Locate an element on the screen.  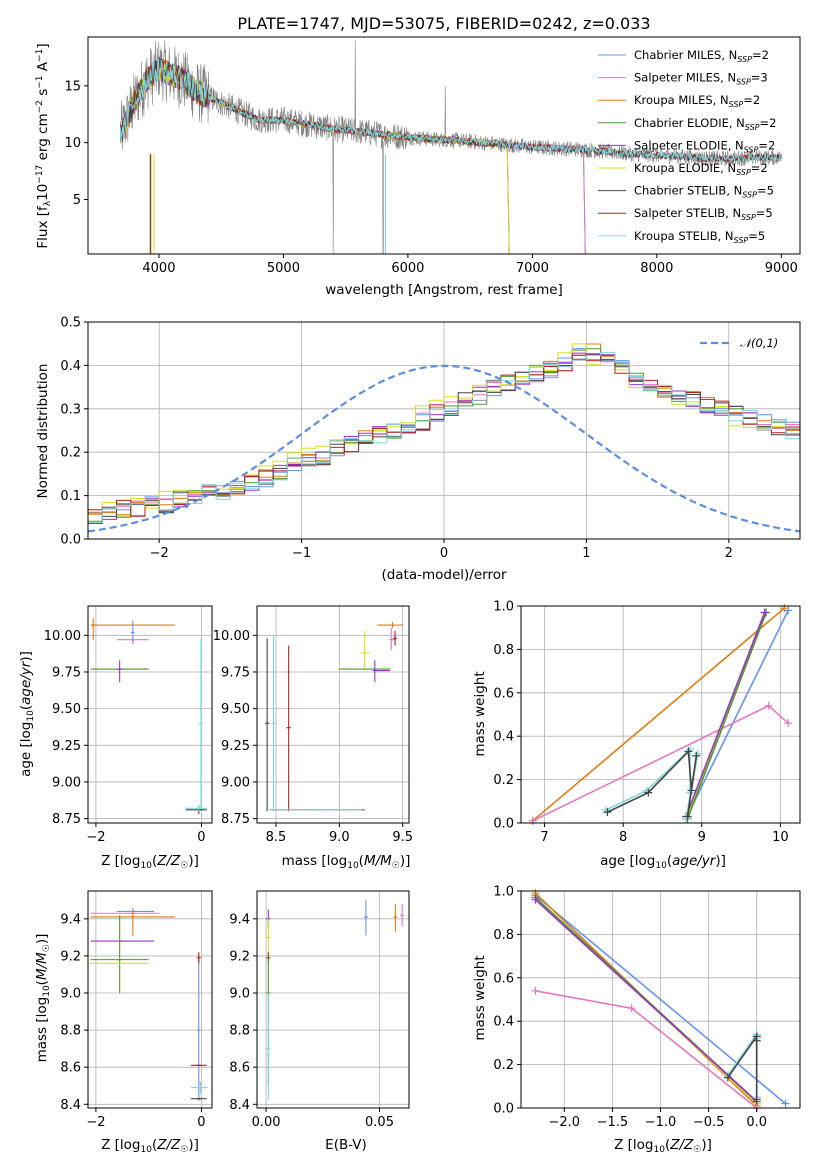
x-tick-label: 8.5 is located at coordinates (276, 837).